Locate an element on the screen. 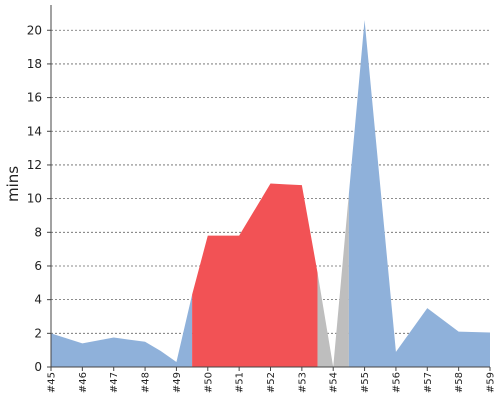 Image resolution: width=500 pixels, height=400 pixels. x-tick-label-6: #51 is located at coordinates (240, 382).